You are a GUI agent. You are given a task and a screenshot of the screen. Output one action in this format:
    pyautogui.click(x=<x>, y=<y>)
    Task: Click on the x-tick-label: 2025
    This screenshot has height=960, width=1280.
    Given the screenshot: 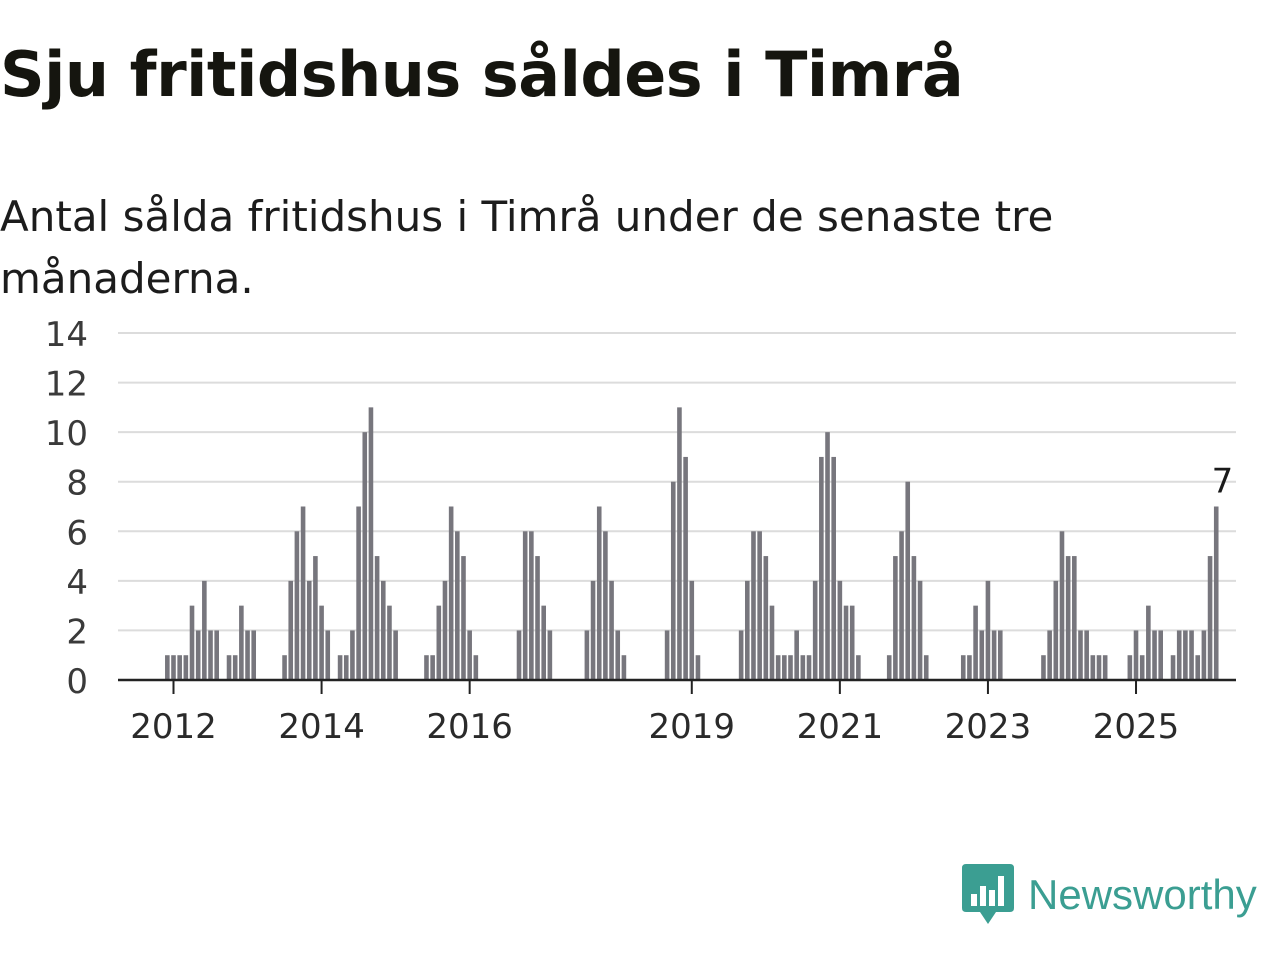 What is the action you would take?
    pyautogui.click(x=1136, y=727)
    